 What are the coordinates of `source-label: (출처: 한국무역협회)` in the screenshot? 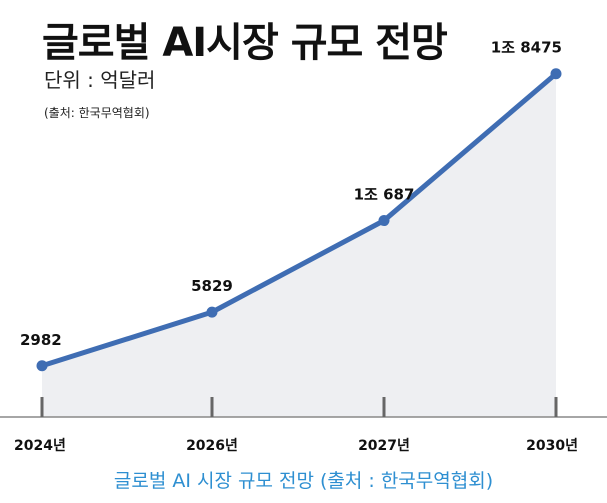 It's located at (97, 113).